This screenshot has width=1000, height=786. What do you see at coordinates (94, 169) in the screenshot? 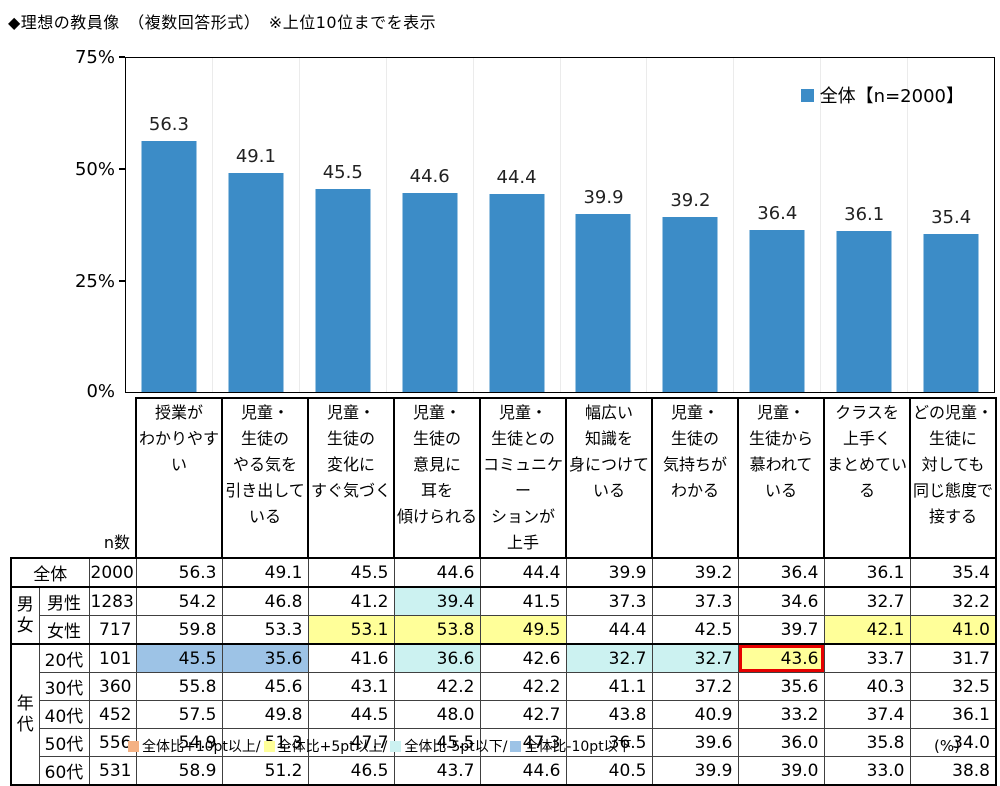
I see `y-axis-tick-label: 50%` at bounding box center [94, 169].